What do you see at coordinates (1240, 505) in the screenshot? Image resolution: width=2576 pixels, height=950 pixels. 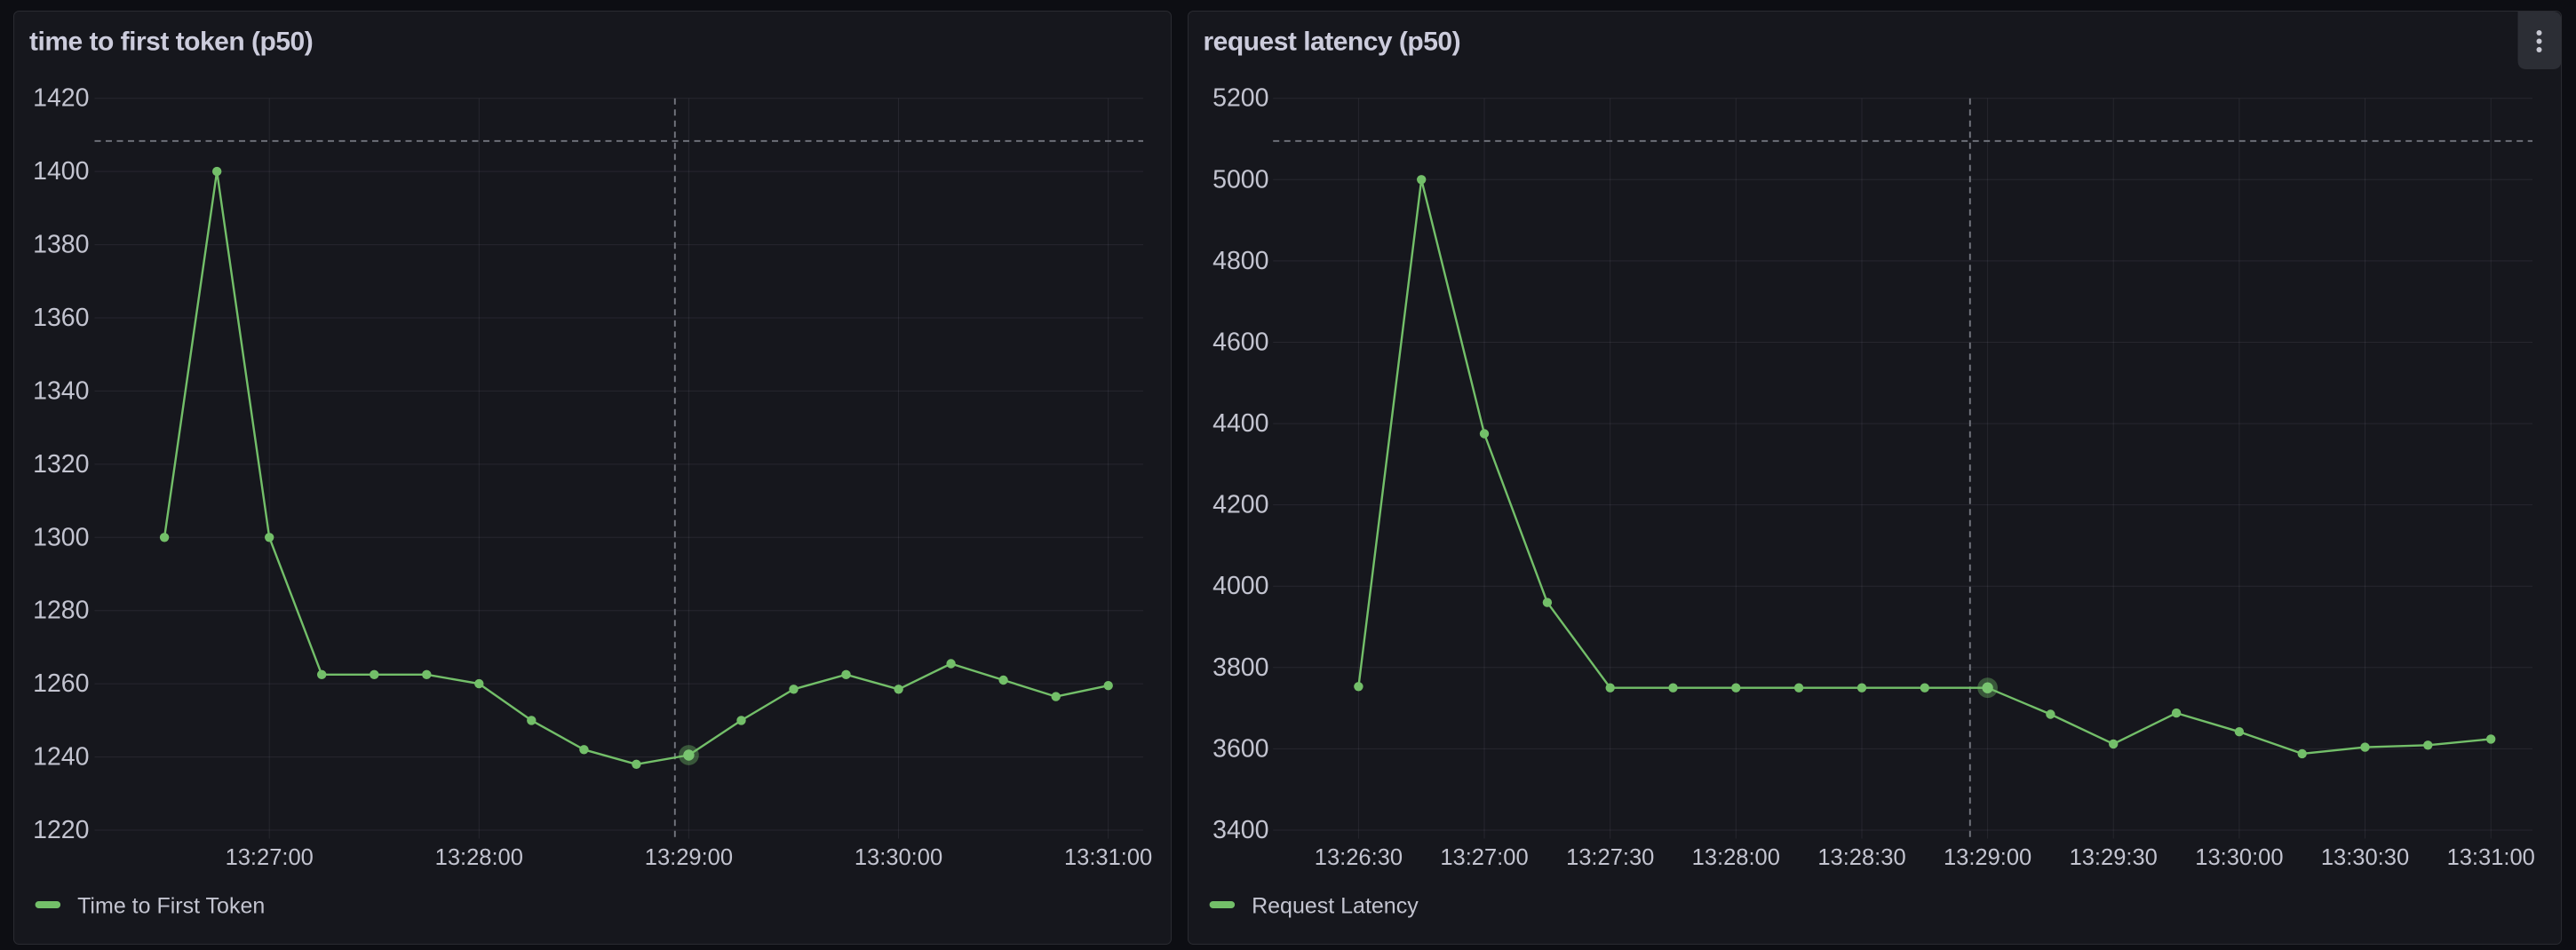 I see `svg-text: 4200` at bounding box center [1240, 505].